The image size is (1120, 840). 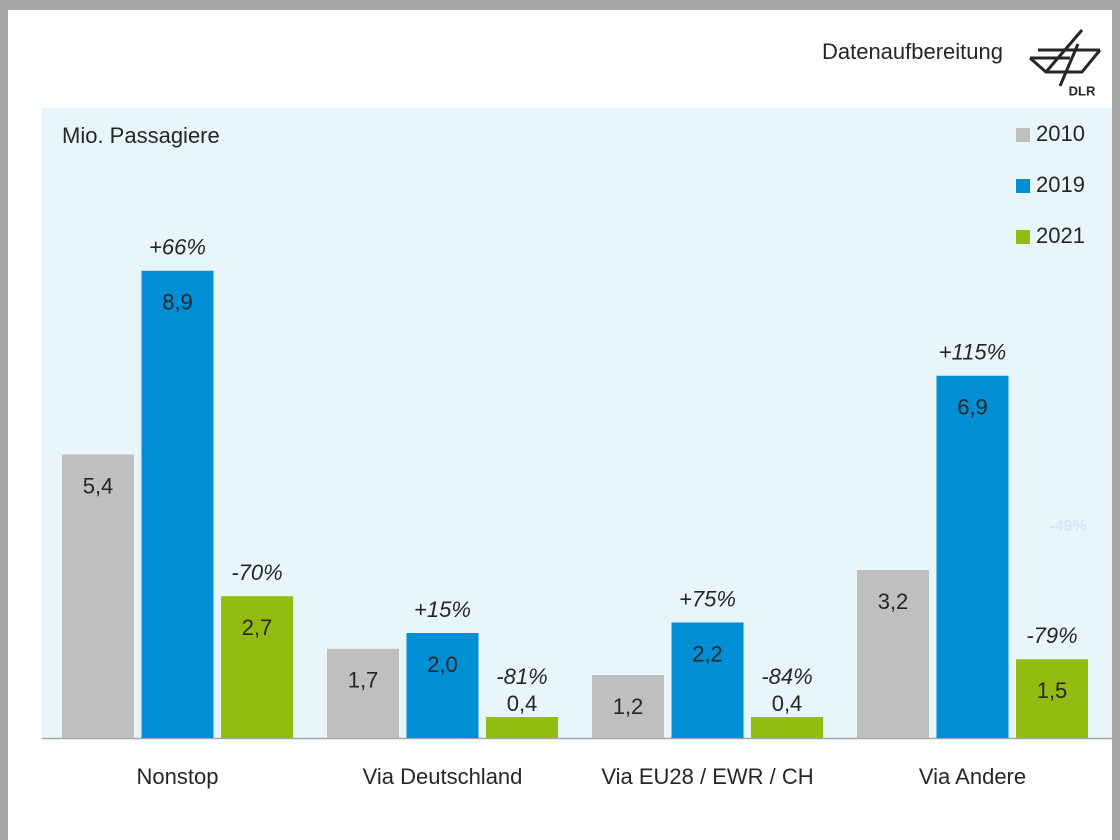 What do you see at coordinates (1082, 90) in the screenshot?
I see `logo-text: DLR` at bounding box center [1082, 90].